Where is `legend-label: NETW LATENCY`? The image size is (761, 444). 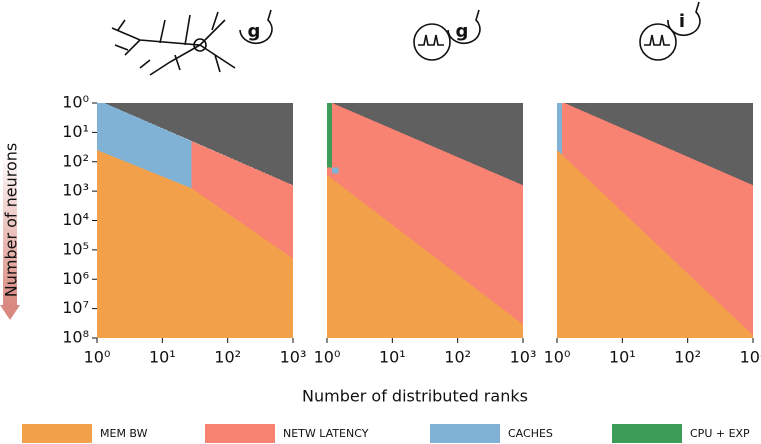
legend-label: NETW LATENCY is located at coordinates (326, 433).